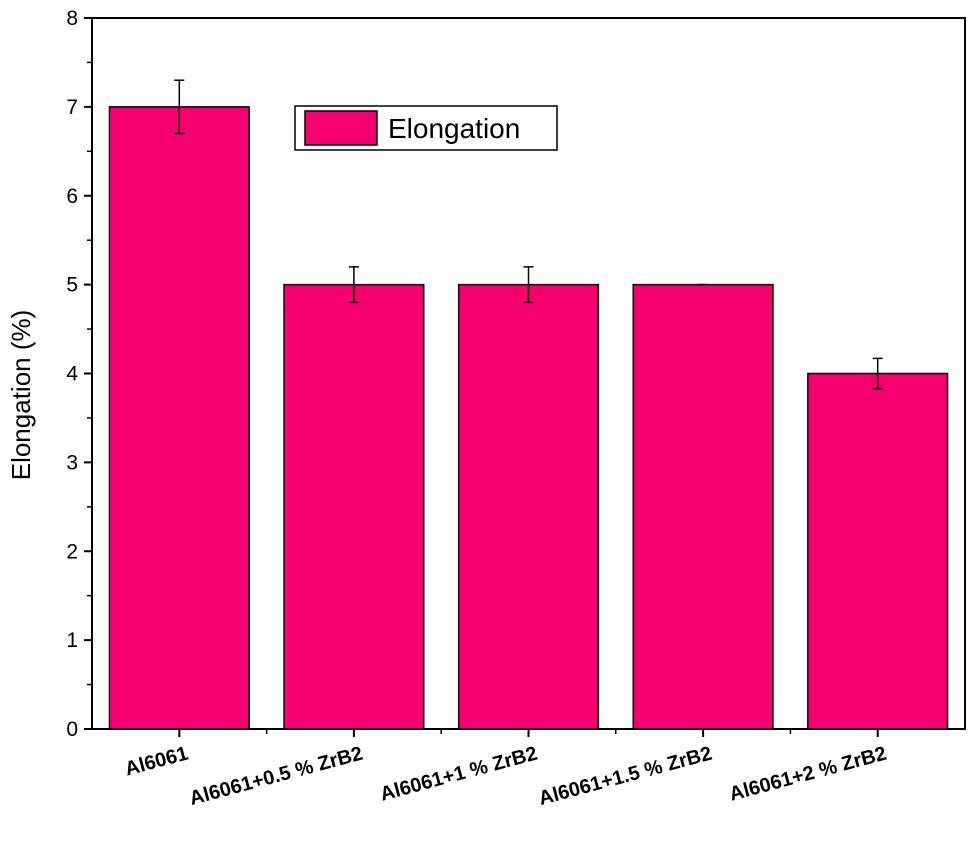  Describe the element at coordinates (454, 128) in the screenshot. I see `legend-label: Elongation` at that location.